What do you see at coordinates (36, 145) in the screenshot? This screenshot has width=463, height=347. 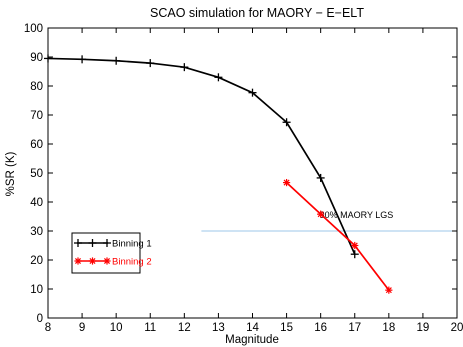 I see `y-tick-label: 60` at bounding box center [36, 145].